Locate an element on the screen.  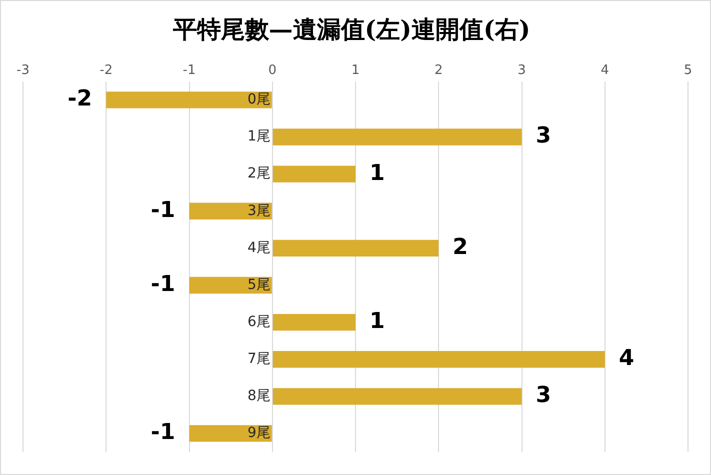
data-label: -2 is located at coordinates (80, 99).